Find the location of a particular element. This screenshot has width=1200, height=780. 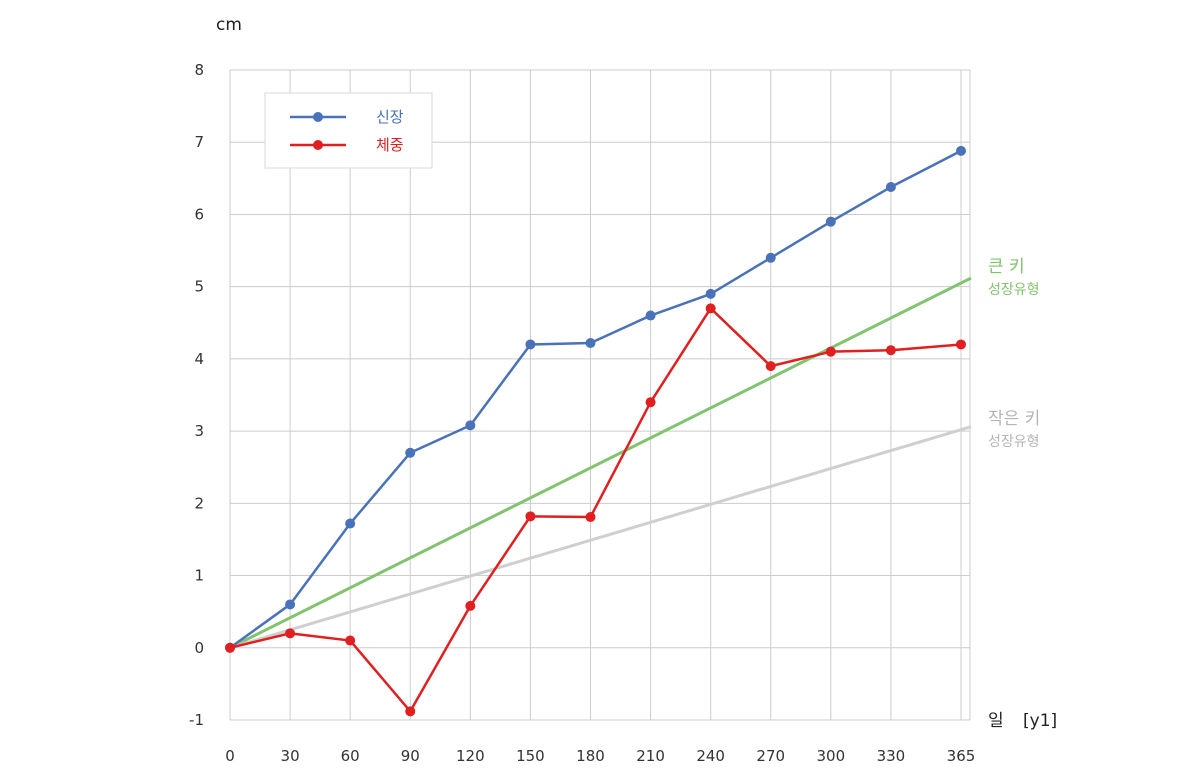

x-tick-label: 365 is located at coordinates (961, 756).